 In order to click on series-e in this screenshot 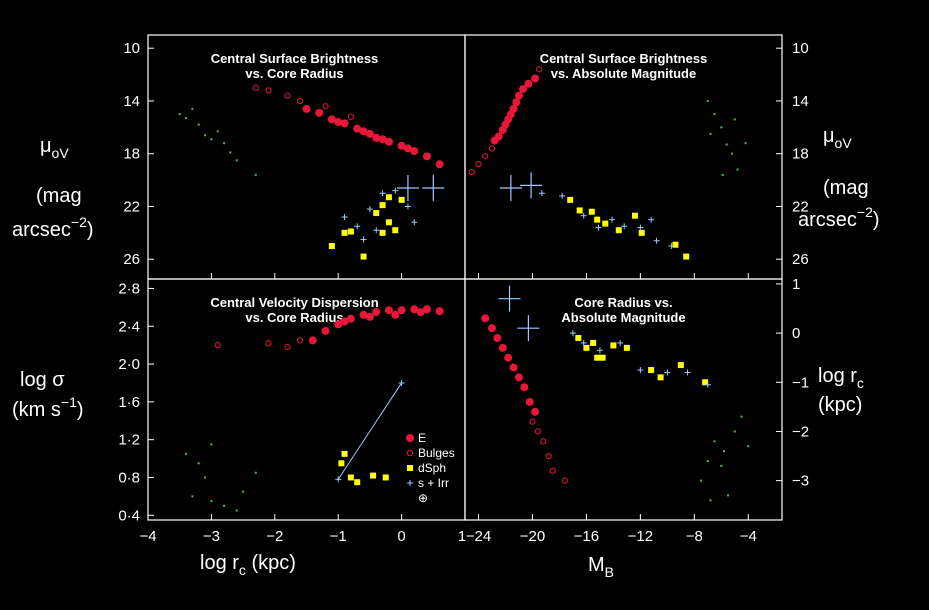, I will do `click(515, 109)`.